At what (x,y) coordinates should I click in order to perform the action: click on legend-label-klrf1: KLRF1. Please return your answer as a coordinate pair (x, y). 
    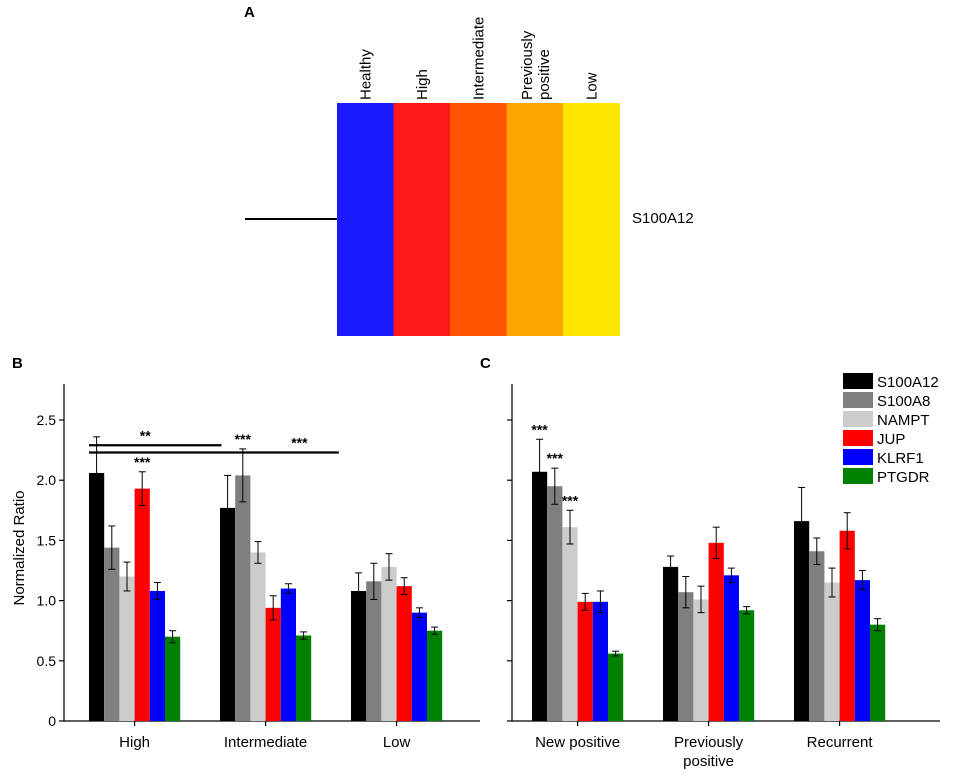
    Looking at the image, I should click on (900, 458).